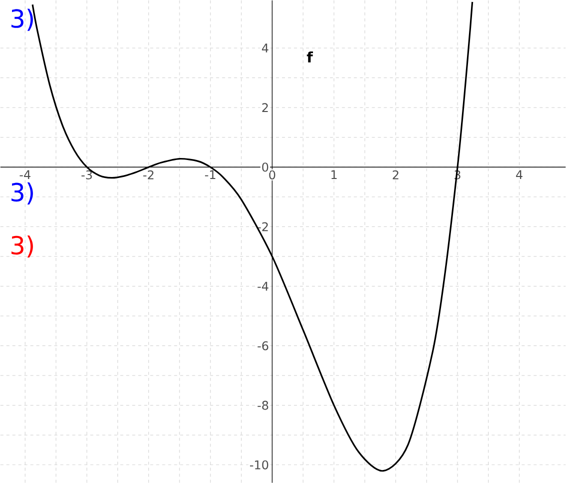 This screenshot has height=483, width=566. What do you see at coordinates (263, 405) in the screenshot?
I see `y-tick-label: -8` at bounding box center [263, 405].